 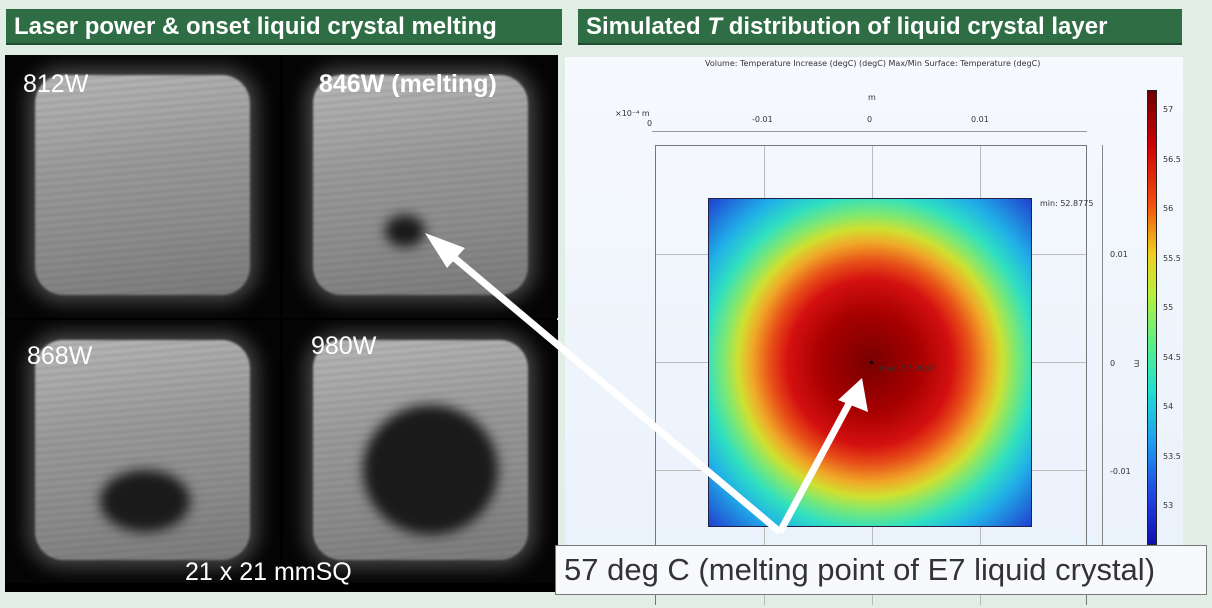 What do you see at coordinates (56, 84) in the screenshot?
I see `power-label: 812W` at bounding box center [56, 84].